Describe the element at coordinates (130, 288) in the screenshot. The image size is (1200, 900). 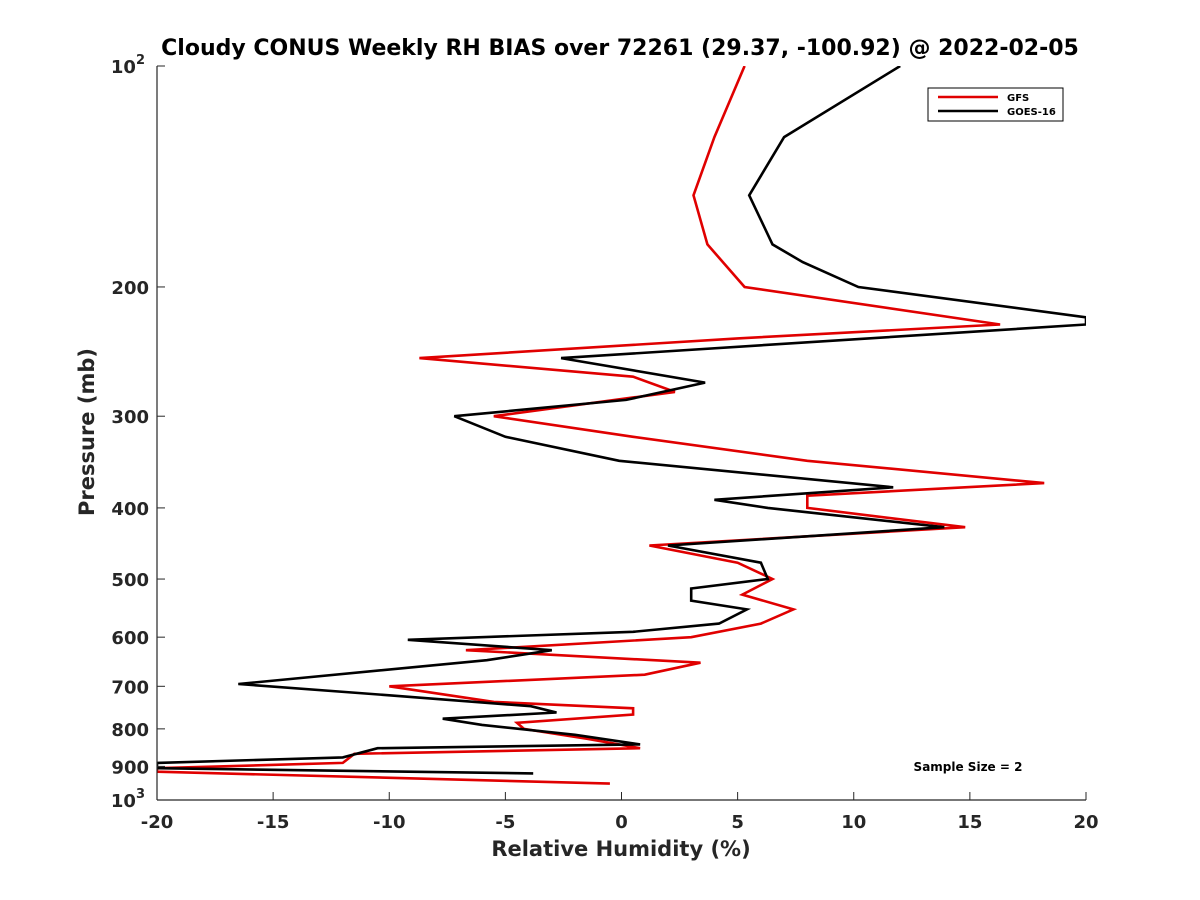
I see `y-tick-label: 200` at that location.